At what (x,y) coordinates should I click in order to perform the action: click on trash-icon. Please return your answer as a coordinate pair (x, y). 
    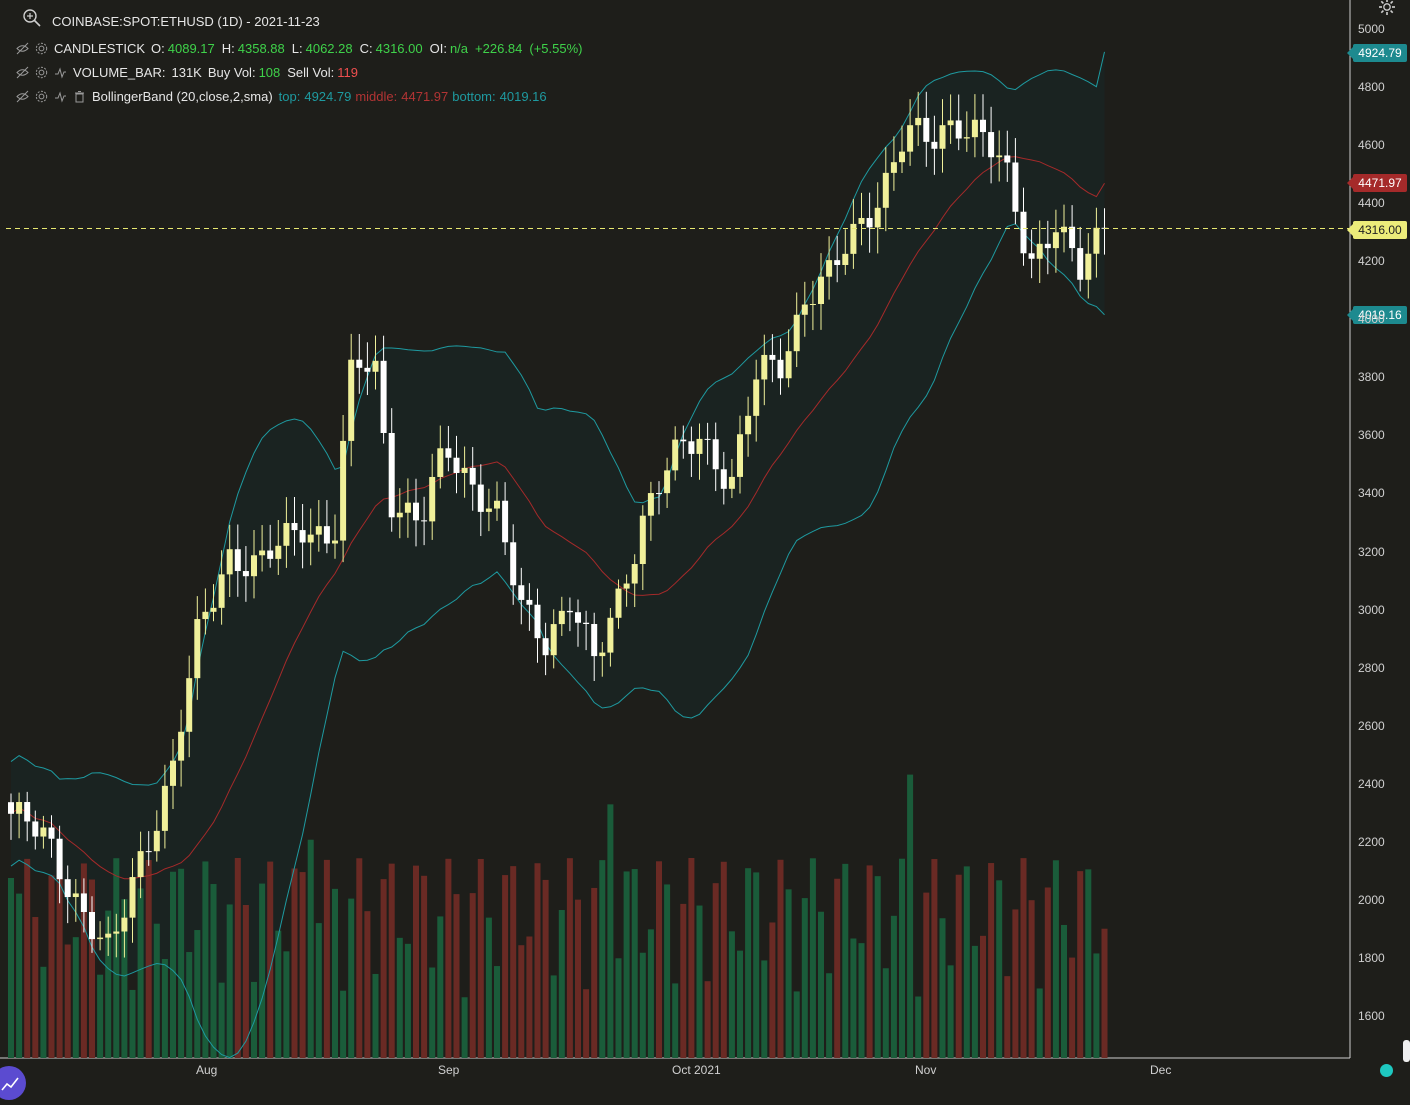
    Looking at the image, I should click on (79, 96).